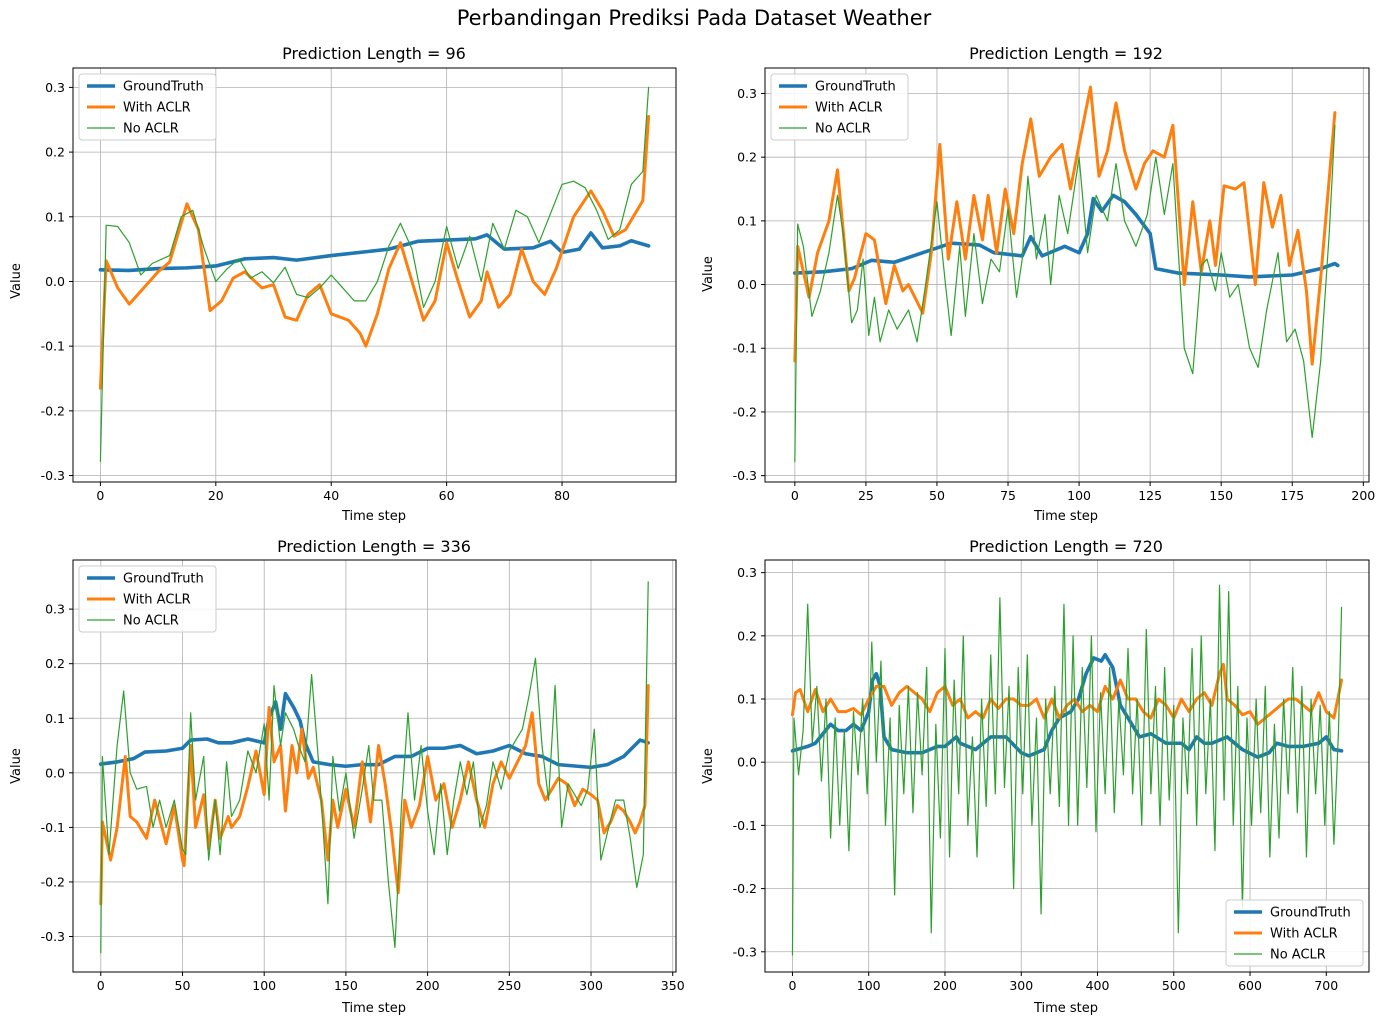  What do you see at coordinates (1174, 985) in the screenshot?
I see `x-tick-label: 500` at bounding box center [1174, 985].